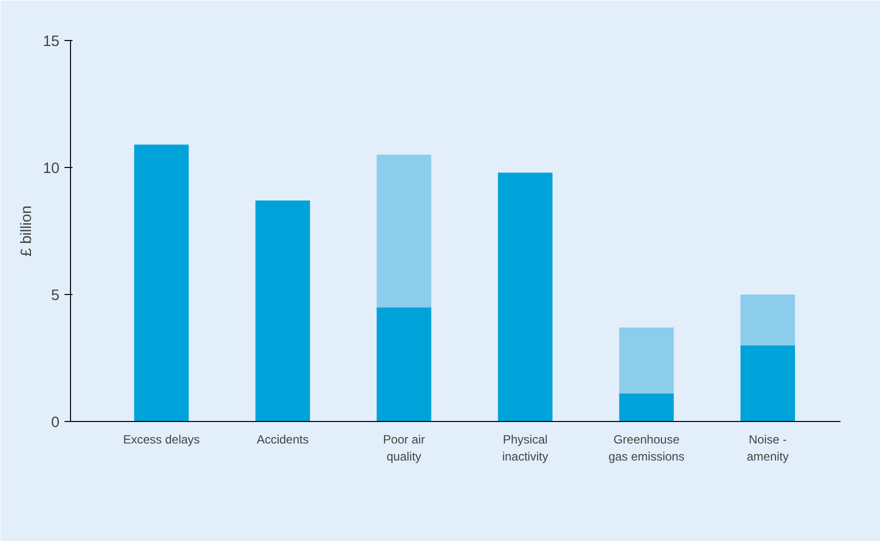 This screenshot has height=549, width=888. Describe the element at coordinates (646, 448) in the screenshot. I see `x-tick-label: Greenhouse gas emissions` at that location.